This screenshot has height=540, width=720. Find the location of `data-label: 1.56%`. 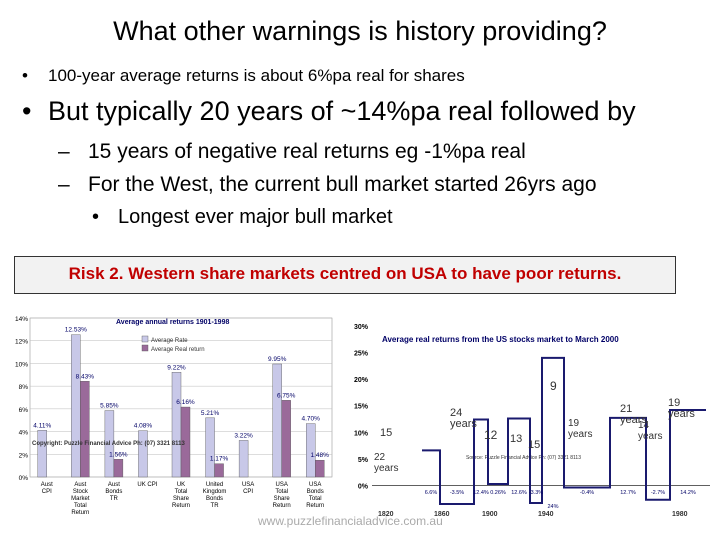

data-label: 1.56% is located at coordinates (118, 454).